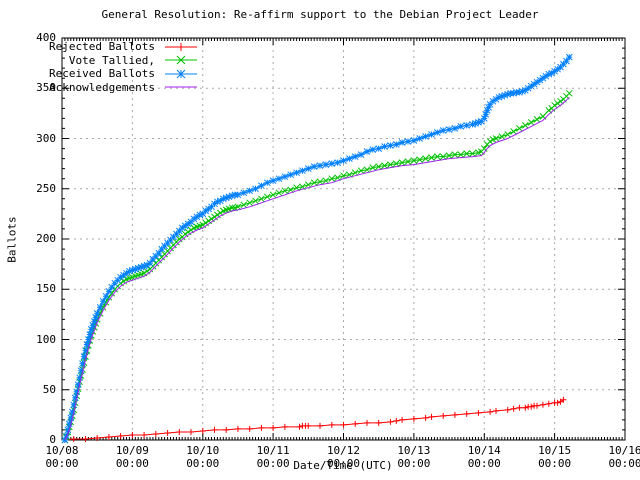 The image size is (640, 480). I want to click on x-axis-label: Date/Time (UTC), so click(343, 465).